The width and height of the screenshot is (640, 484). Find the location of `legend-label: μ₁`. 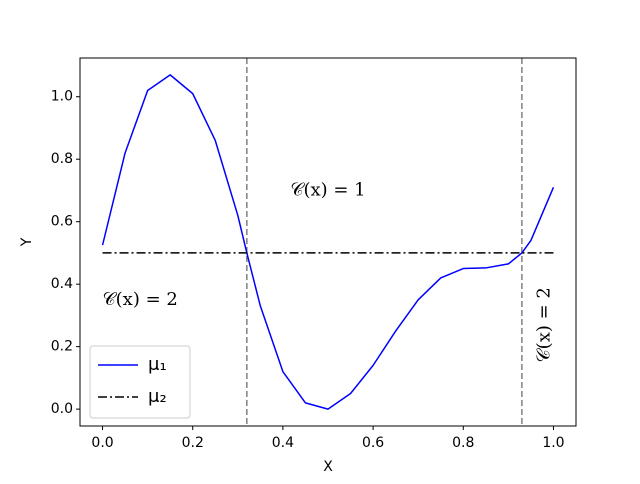

legend-label: μ₁ is located at coordinates (157, 364).